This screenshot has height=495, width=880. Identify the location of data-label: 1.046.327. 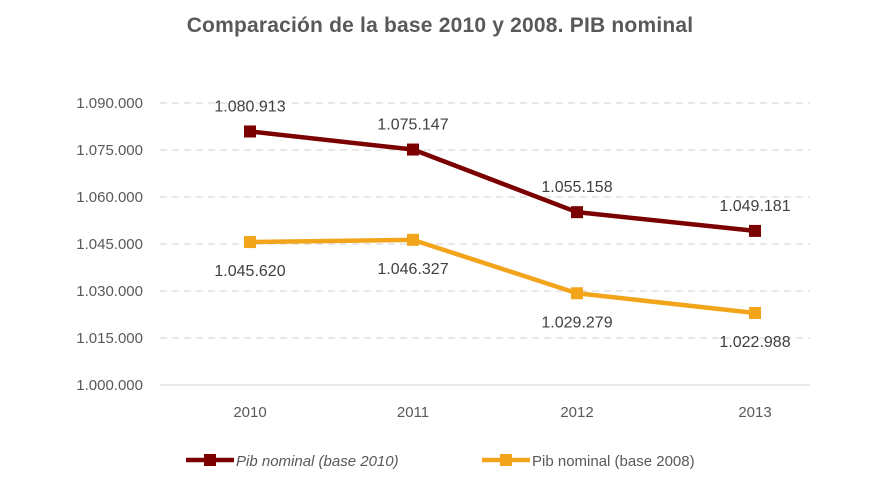
(412, 269).